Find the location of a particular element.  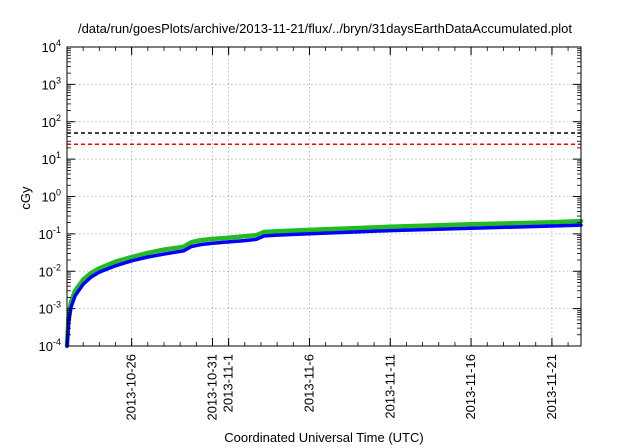

y-tick-label: 10⁻² is located at coordinates (50, 270).